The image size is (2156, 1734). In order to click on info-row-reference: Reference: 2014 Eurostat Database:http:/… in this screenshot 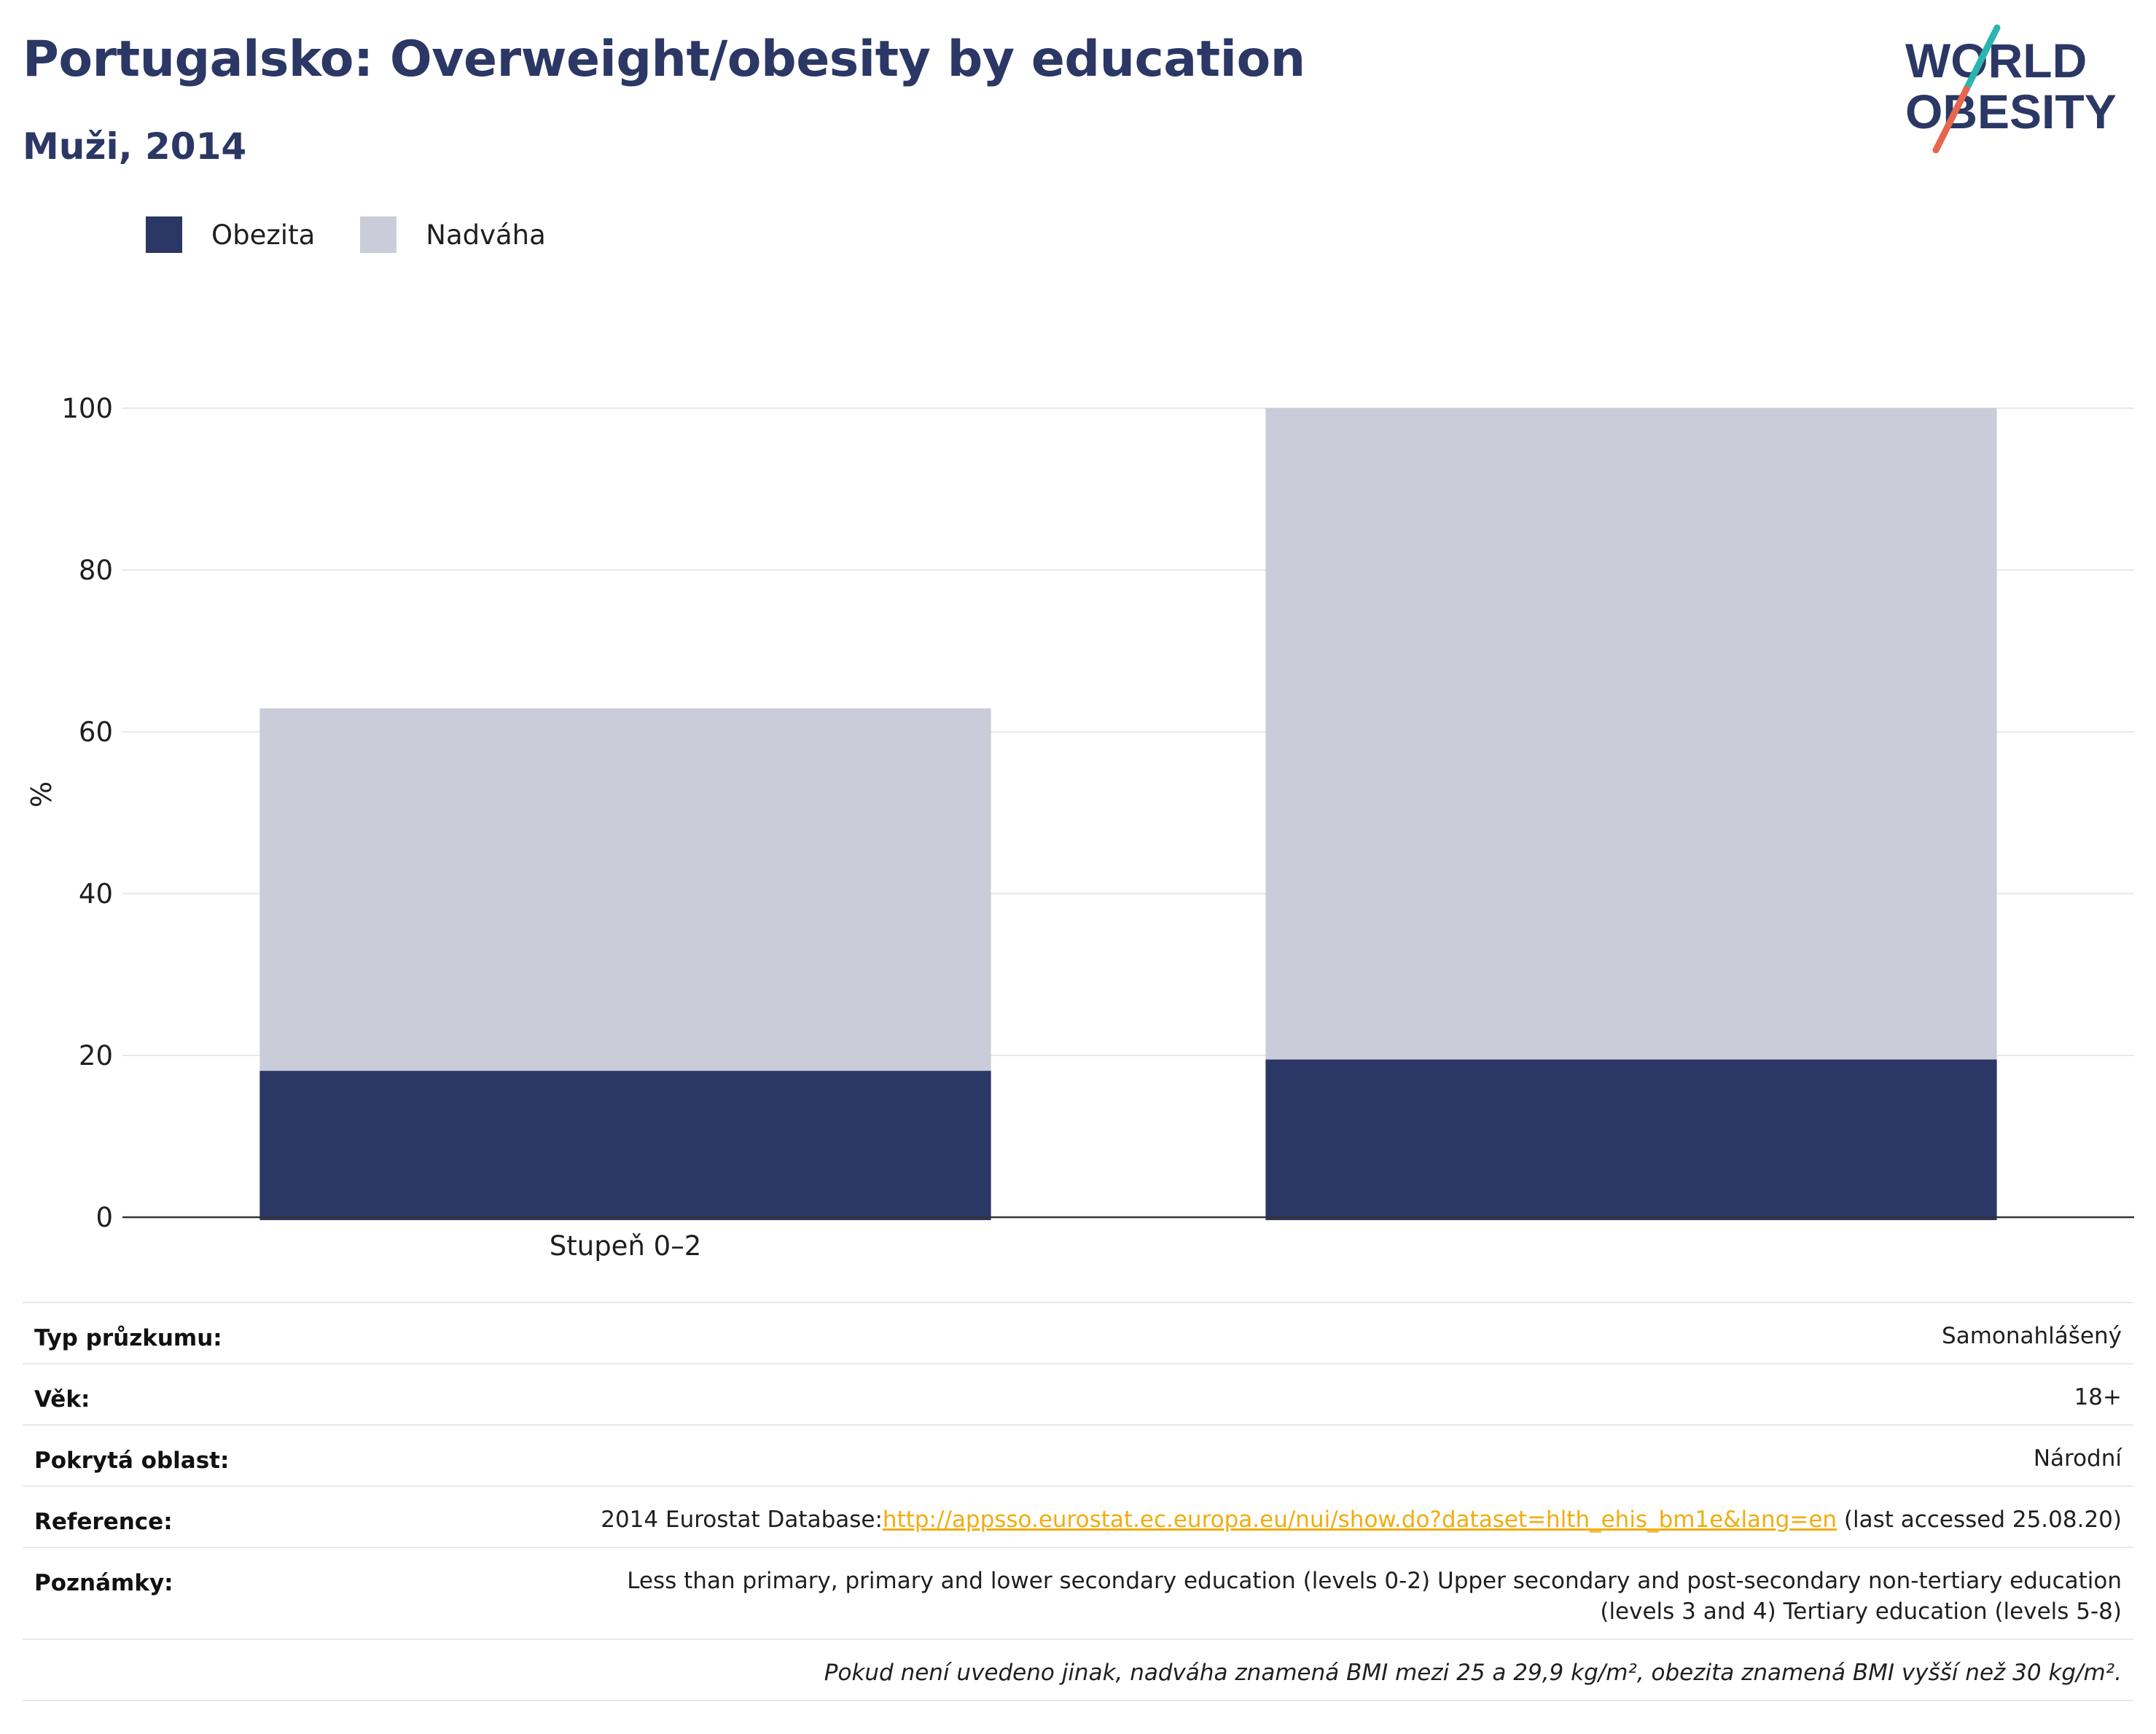, I will do `click(1078, 1516)`.